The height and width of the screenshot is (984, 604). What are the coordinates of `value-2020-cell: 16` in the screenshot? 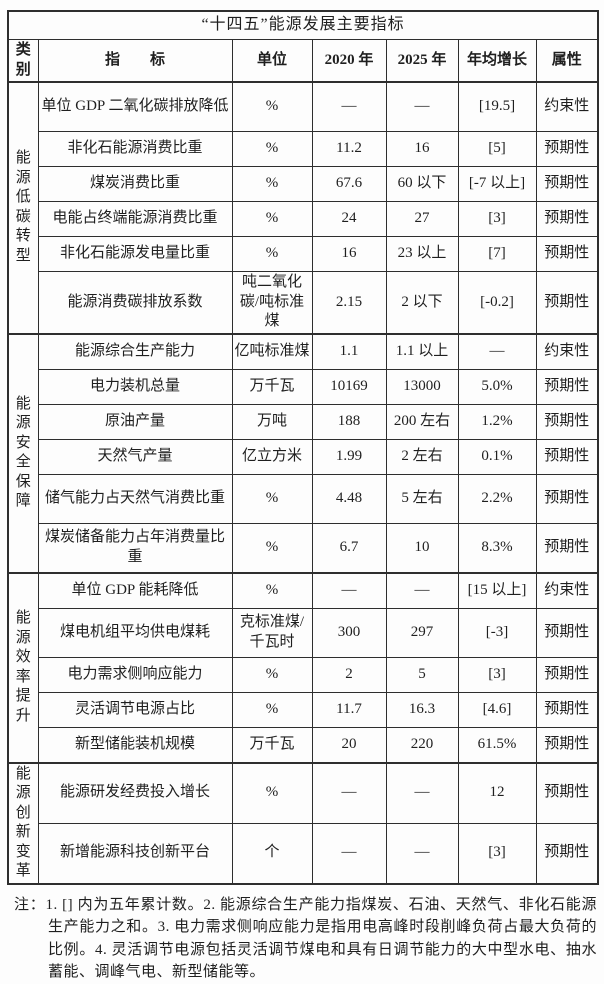 It's located at (349, 254).